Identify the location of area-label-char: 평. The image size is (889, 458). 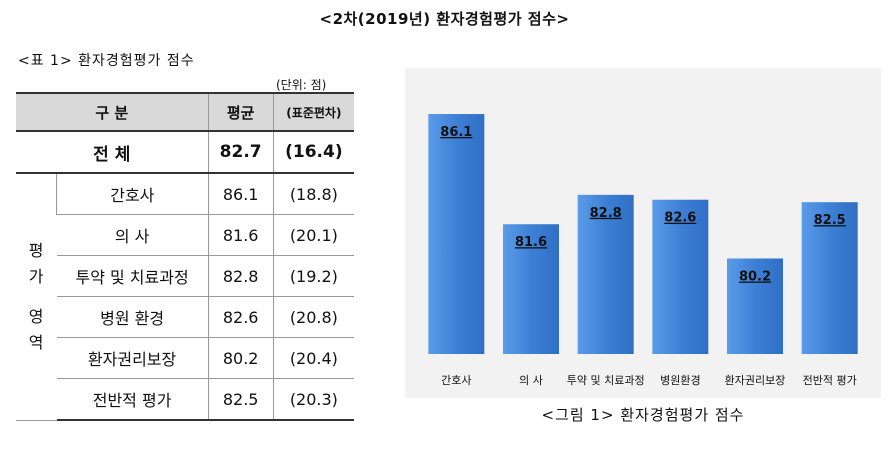
(36, 250).